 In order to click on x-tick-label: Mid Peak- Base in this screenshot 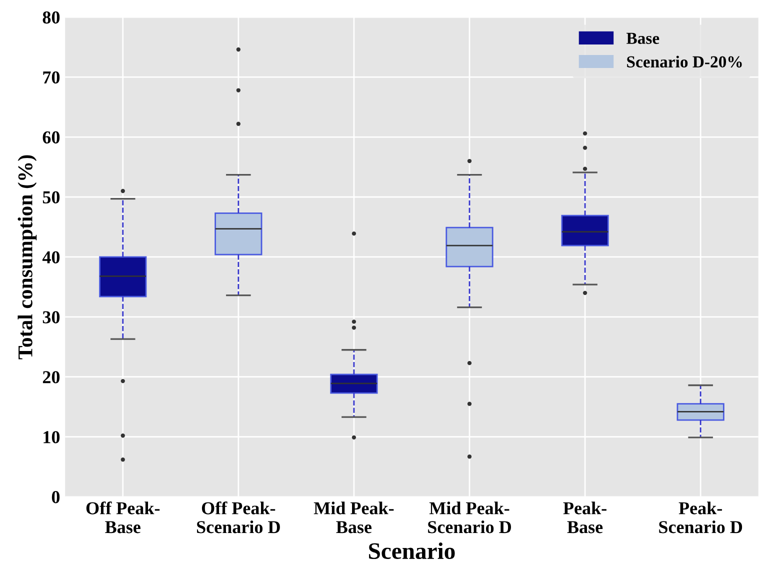, I will do `click(354, 518)`.